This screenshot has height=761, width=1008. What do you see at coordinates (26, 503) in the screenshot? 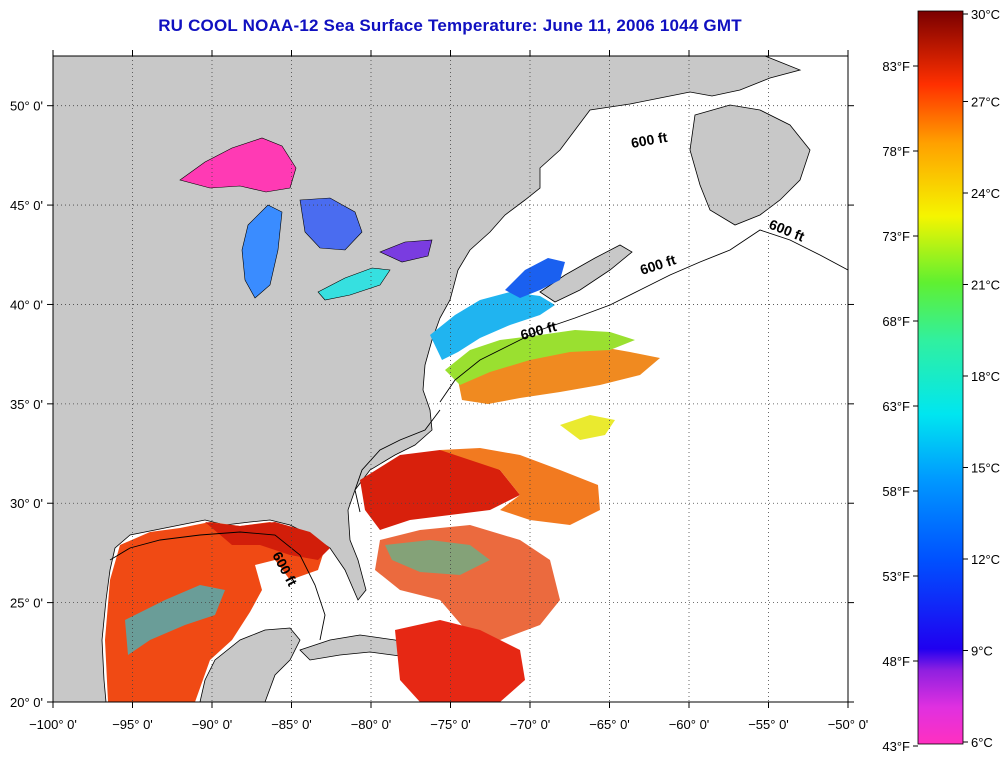
I see `lat-tick-label: 30° 0'` at bounding box center [26, 503].